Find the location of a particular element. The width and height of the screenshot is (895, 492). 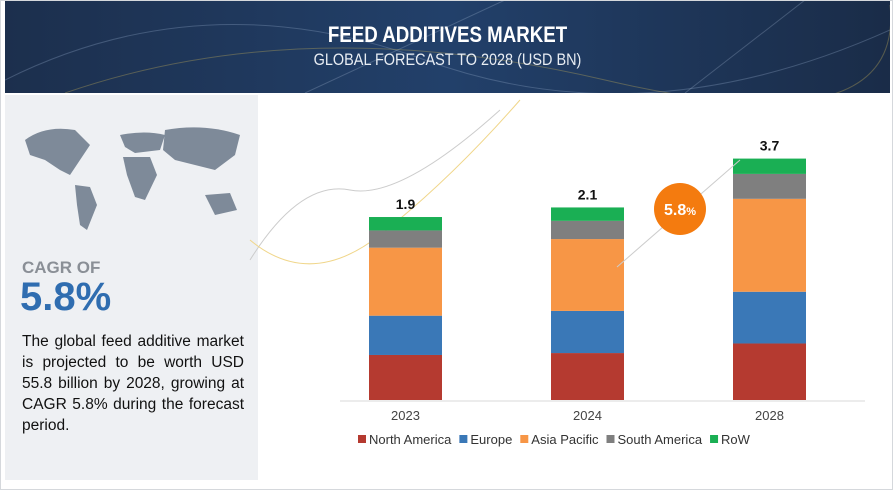

chart-title: FEED ADDITIVES MARKET is located at coordinates (447, 34).